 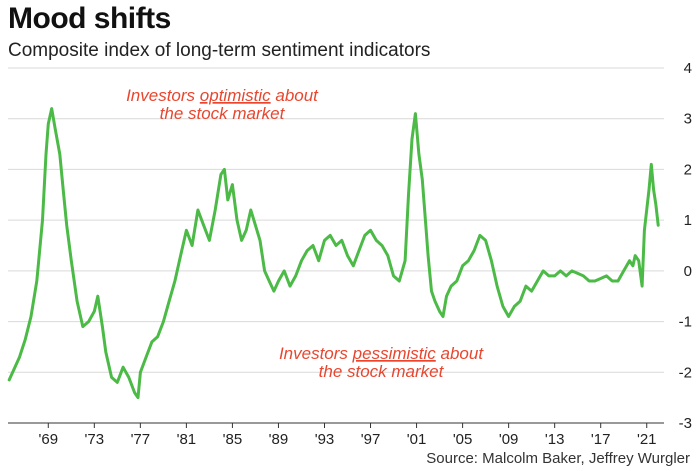 I want to click on y-tick-label: 1, so click(x=688, y=220).